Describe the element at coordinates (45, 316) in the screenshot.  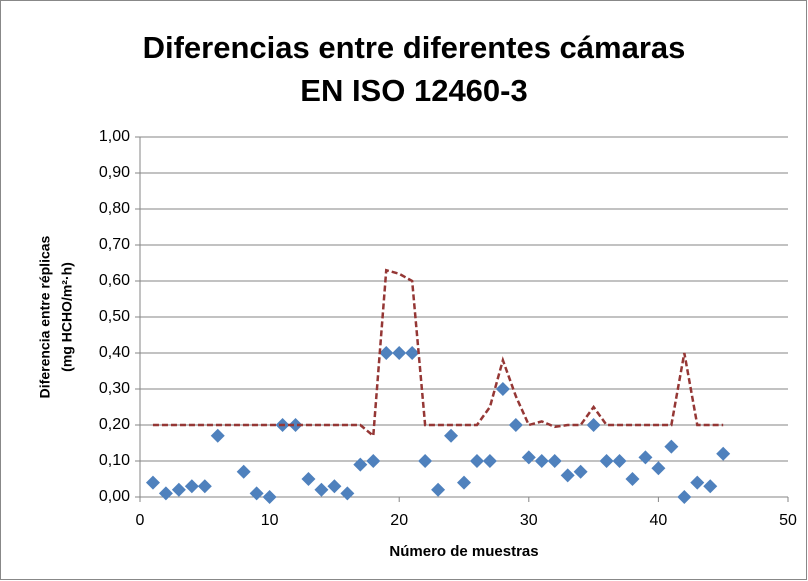
I see `y-axis-label: Diferencia entre réplicas` at that location.